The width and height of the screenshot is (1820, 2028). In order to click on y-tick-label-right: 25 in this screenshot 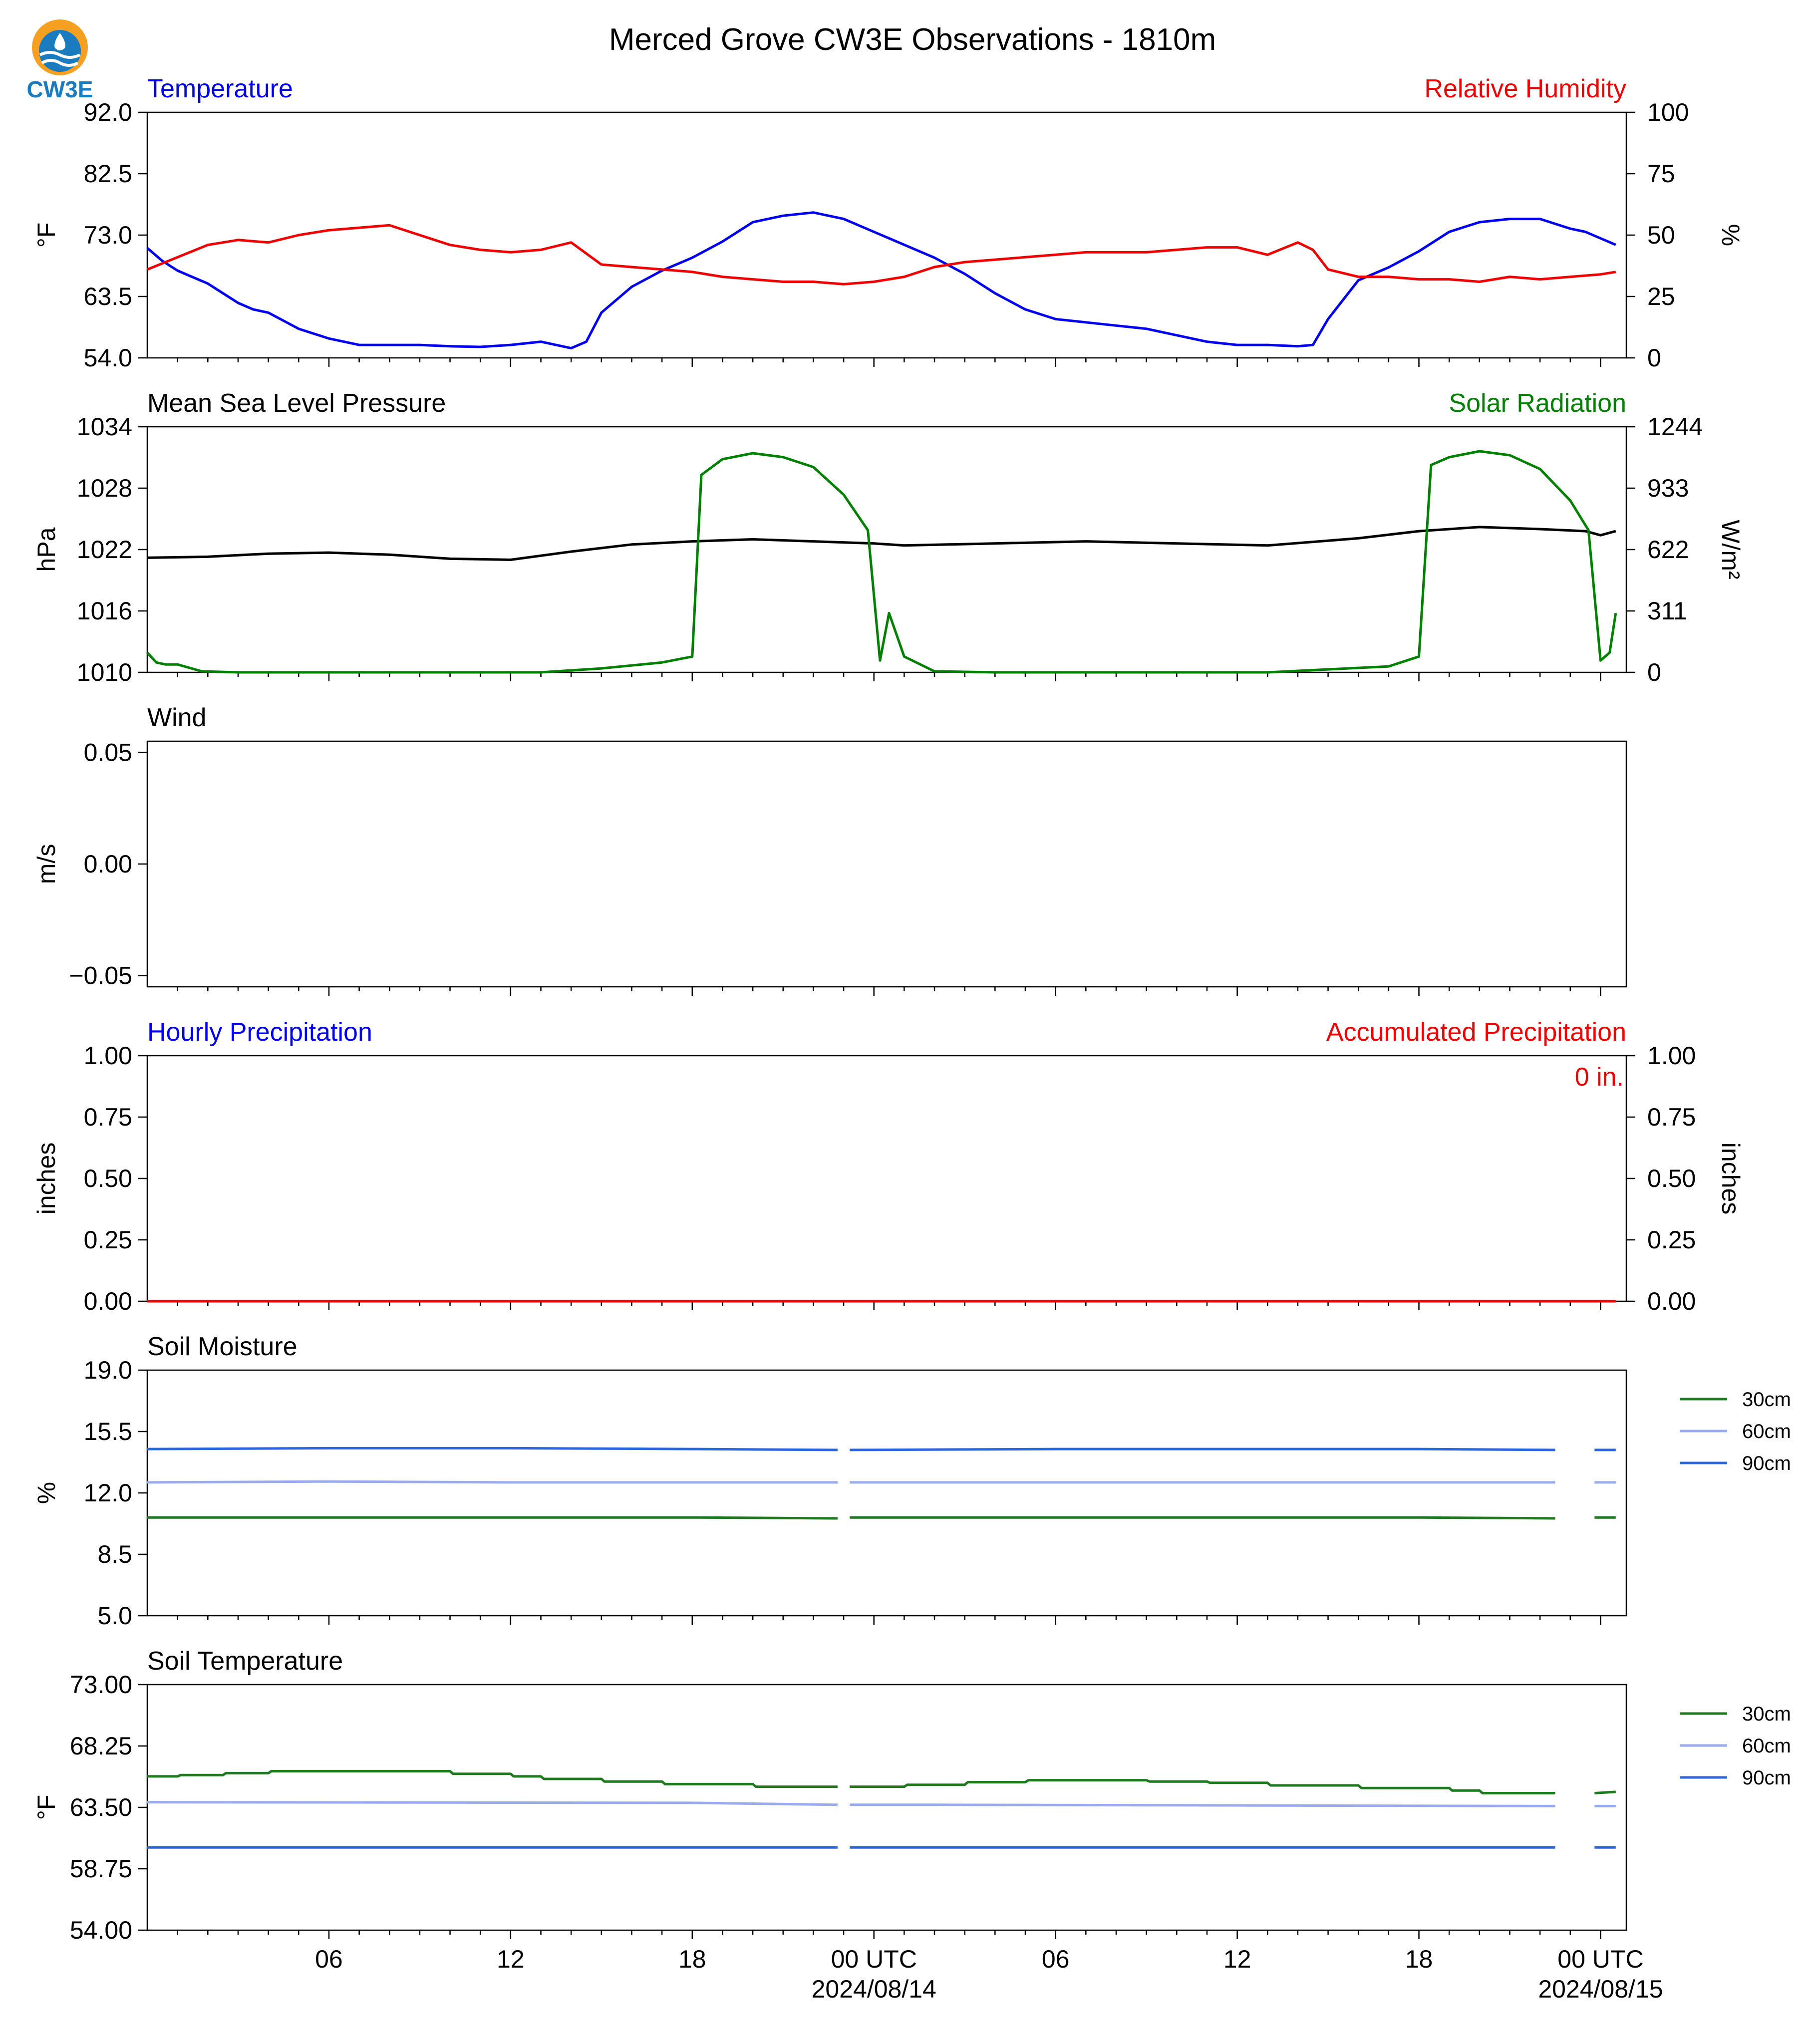, I will do `click(1661, 296)`.